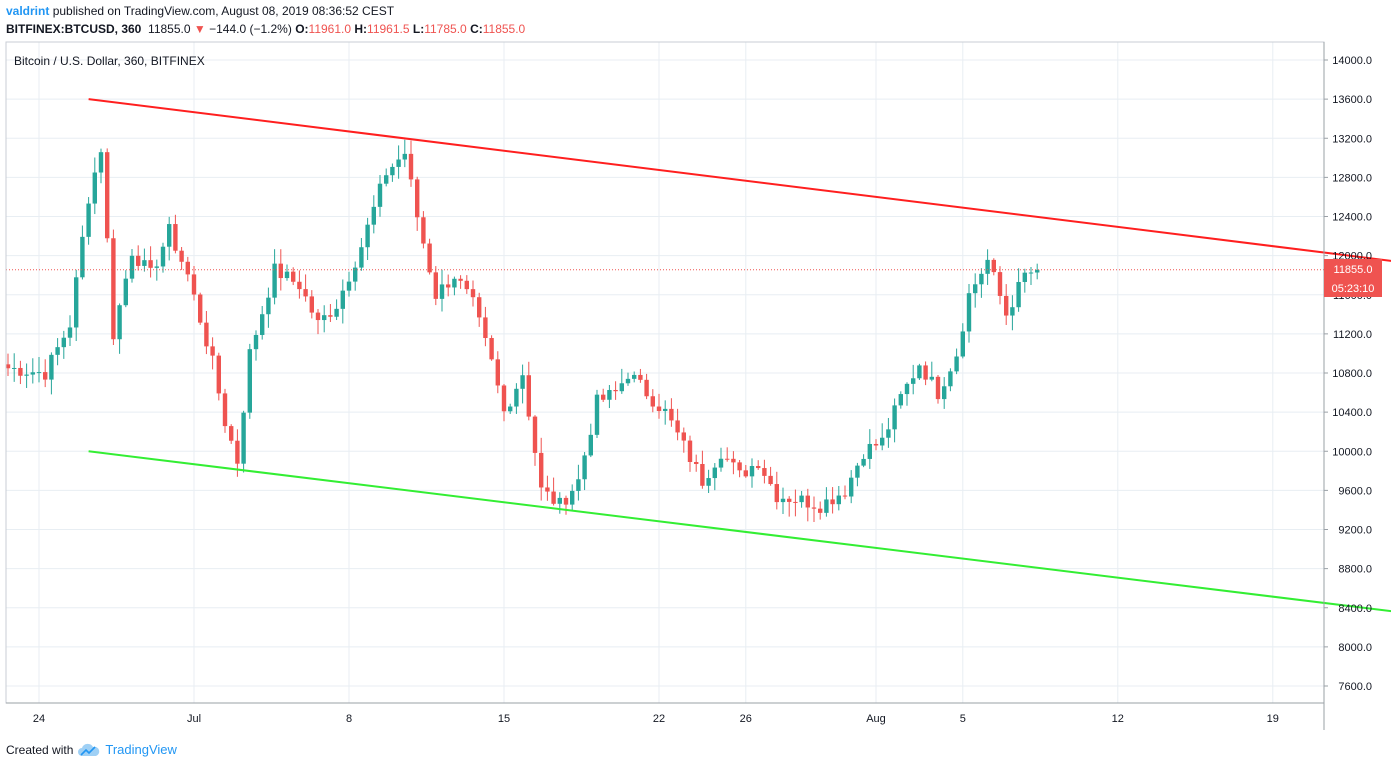 This screenshot has height=768, width=1391. What do you see at coordinates (1118, 719) in the screenshot?
I see `x-tick-label: 12` at bounding box center [1118, 719].